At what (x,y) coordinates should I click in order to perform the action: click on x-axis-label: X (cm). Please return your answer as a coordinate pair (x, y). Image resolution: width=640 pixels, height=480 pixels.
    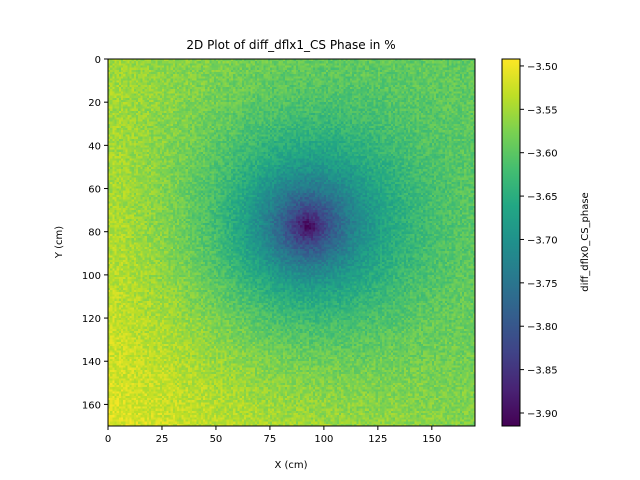
    Looking at the image, I should click on (290, 465).